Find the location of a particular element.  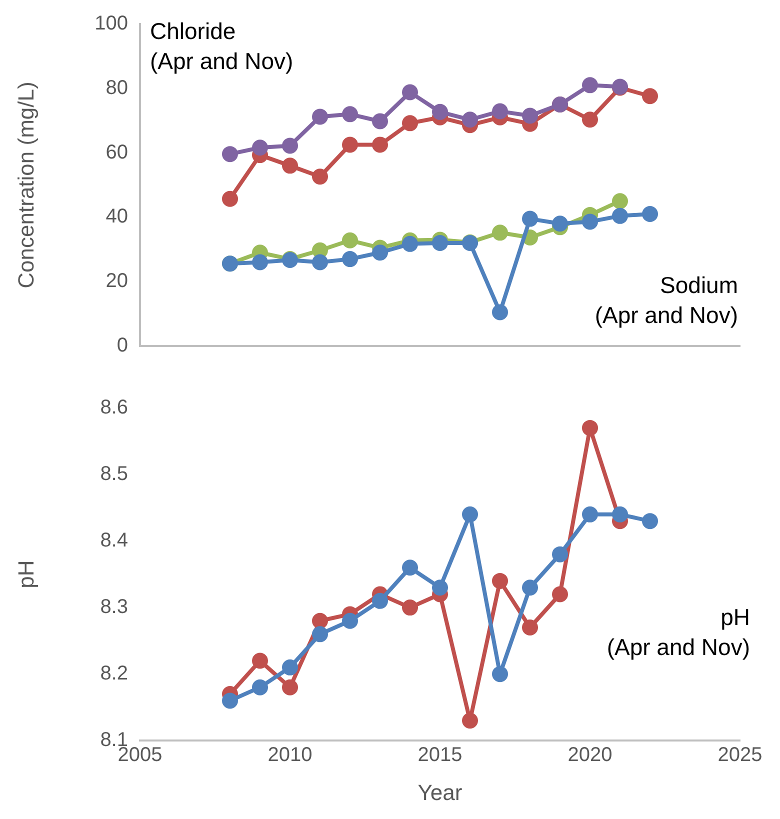

y-tick-label: 8.4 is located at coordinates (114, 541).